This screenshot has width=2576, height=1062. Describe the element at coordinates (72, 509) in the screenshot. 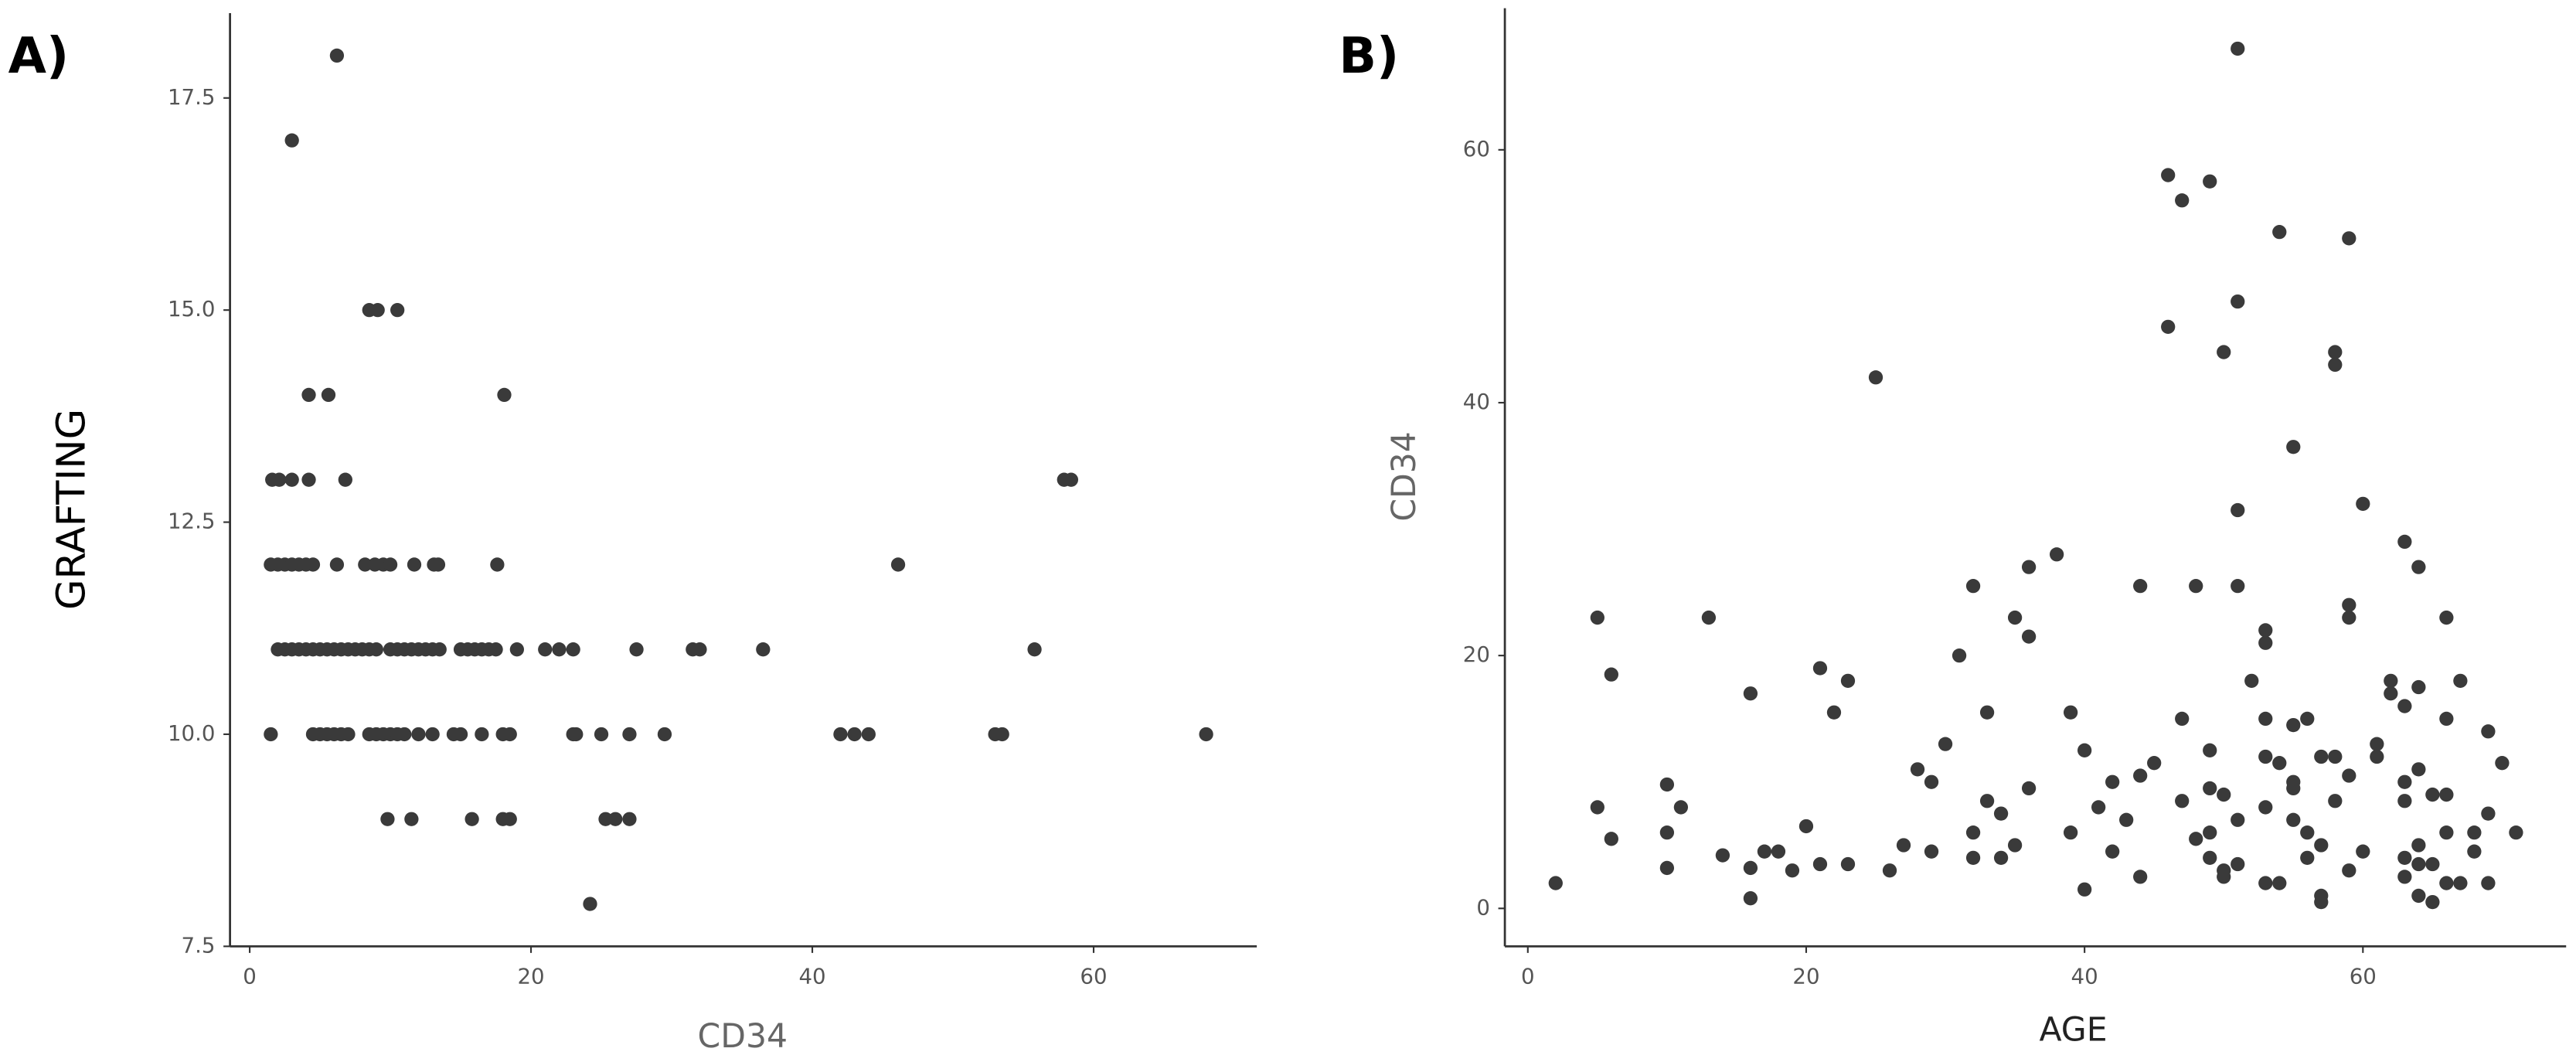

I see `y-axis-title: GRAFTING` at that location.